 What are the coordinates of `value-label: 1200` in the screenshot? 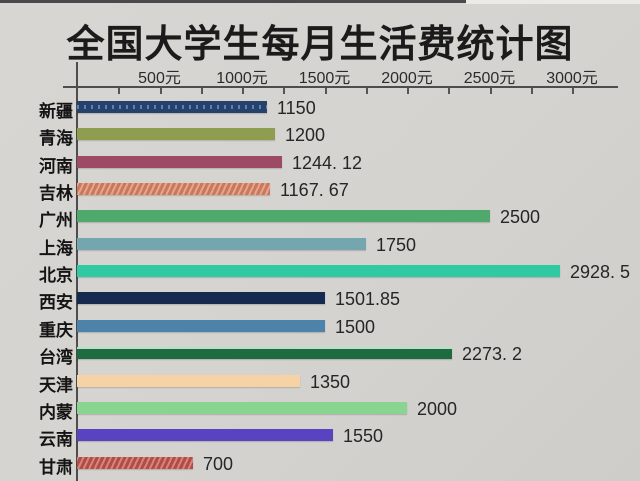 It's located at (305, 135).